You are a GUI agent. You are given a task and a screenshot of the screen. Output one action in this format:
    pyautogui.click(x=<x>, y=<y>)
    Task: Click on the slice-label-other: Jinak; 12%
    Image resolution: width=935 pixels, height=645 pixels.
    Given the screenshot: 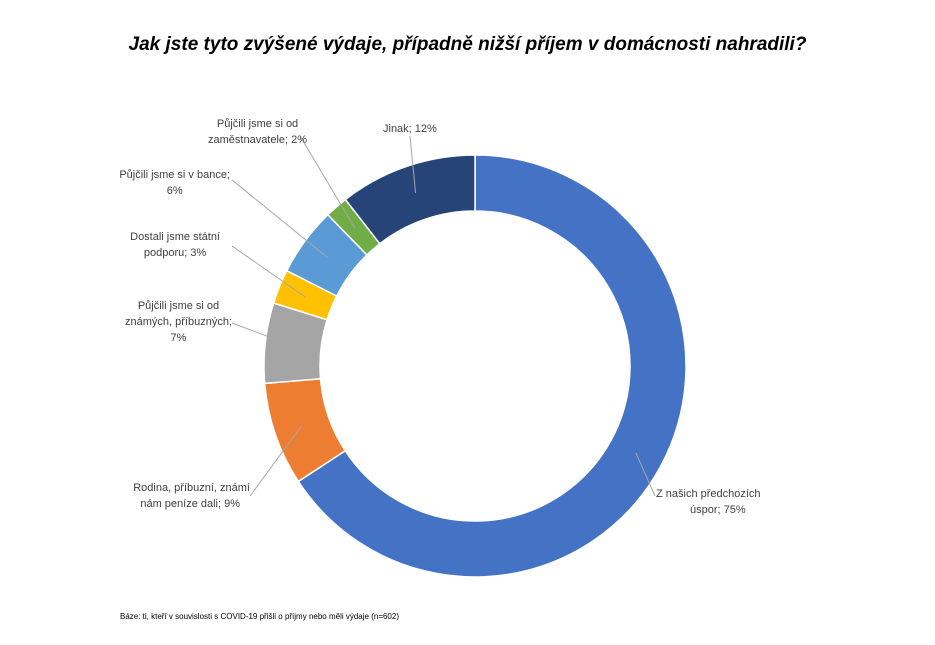 What is the action you would take?
    pyautogui.click(x=410, y=129)
    